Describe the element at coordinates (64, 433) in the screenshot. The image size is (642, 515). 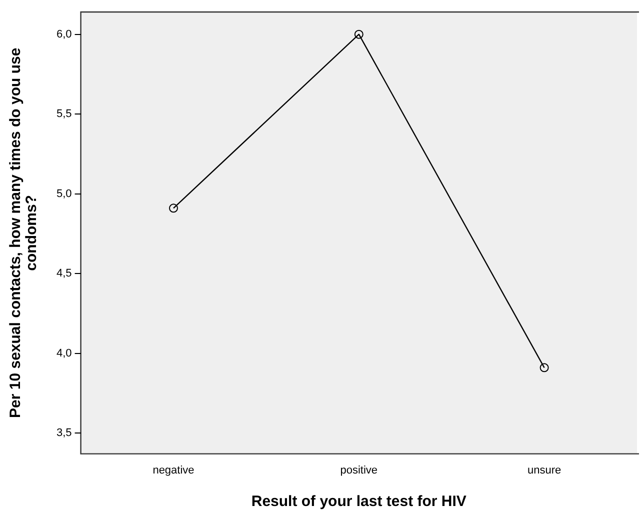
I see `y-tick-label: 3,5` at that location.